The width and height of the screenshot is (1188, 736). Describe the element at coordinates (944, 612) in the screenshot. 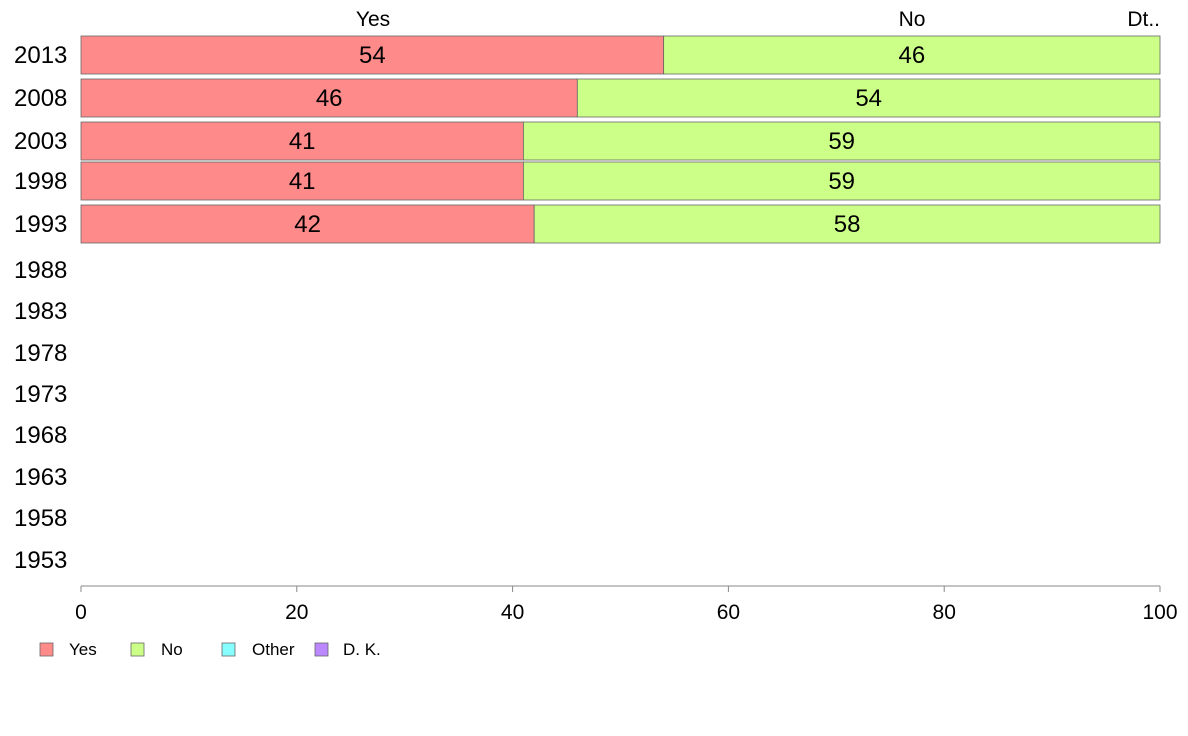

I see `x-tick-label: 80` at that location.